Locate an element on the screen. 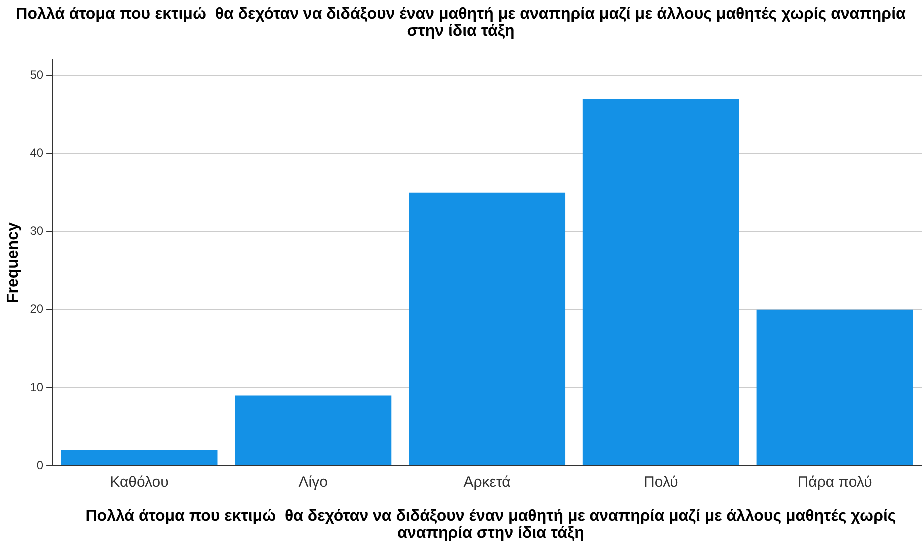 Image resolution: width=922 pixels, height=544 pixels. y-tick-label: 30 is located at coordinates (37, 231).